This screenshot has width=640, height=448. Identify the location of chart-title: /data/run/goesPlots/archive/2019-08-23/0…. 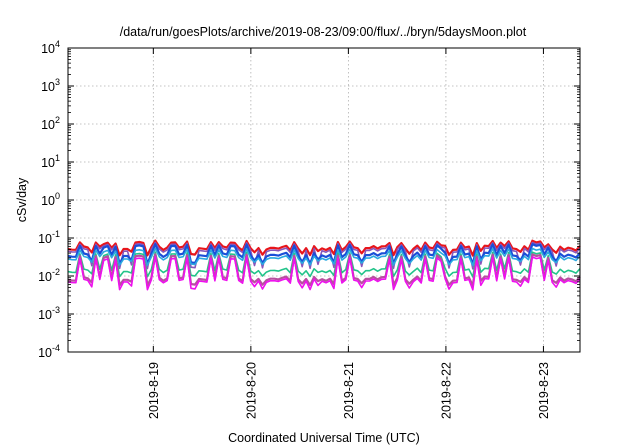
(323, 32).